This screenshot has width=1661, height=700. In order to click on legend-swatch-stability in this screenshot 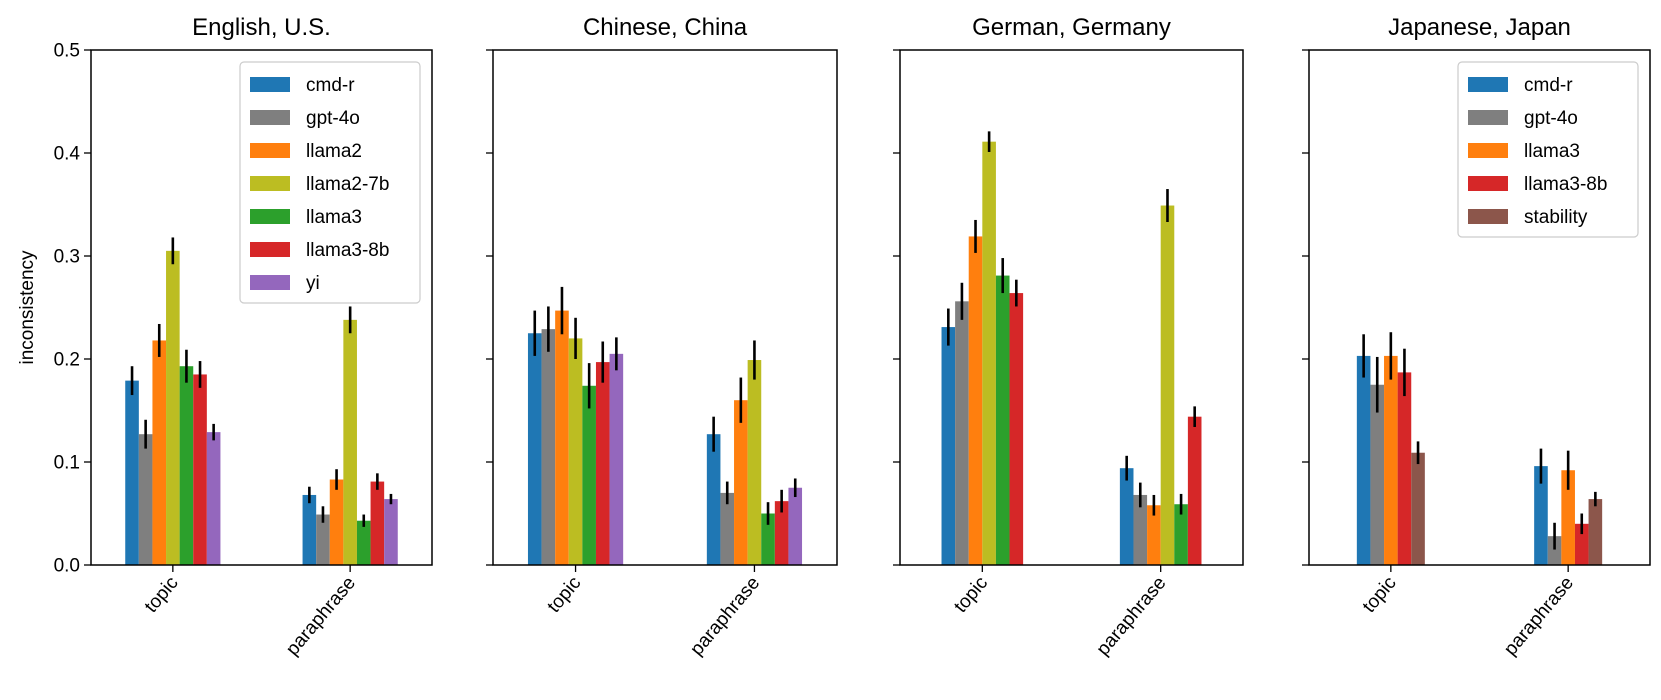, I will do `click(1488, 216)`.